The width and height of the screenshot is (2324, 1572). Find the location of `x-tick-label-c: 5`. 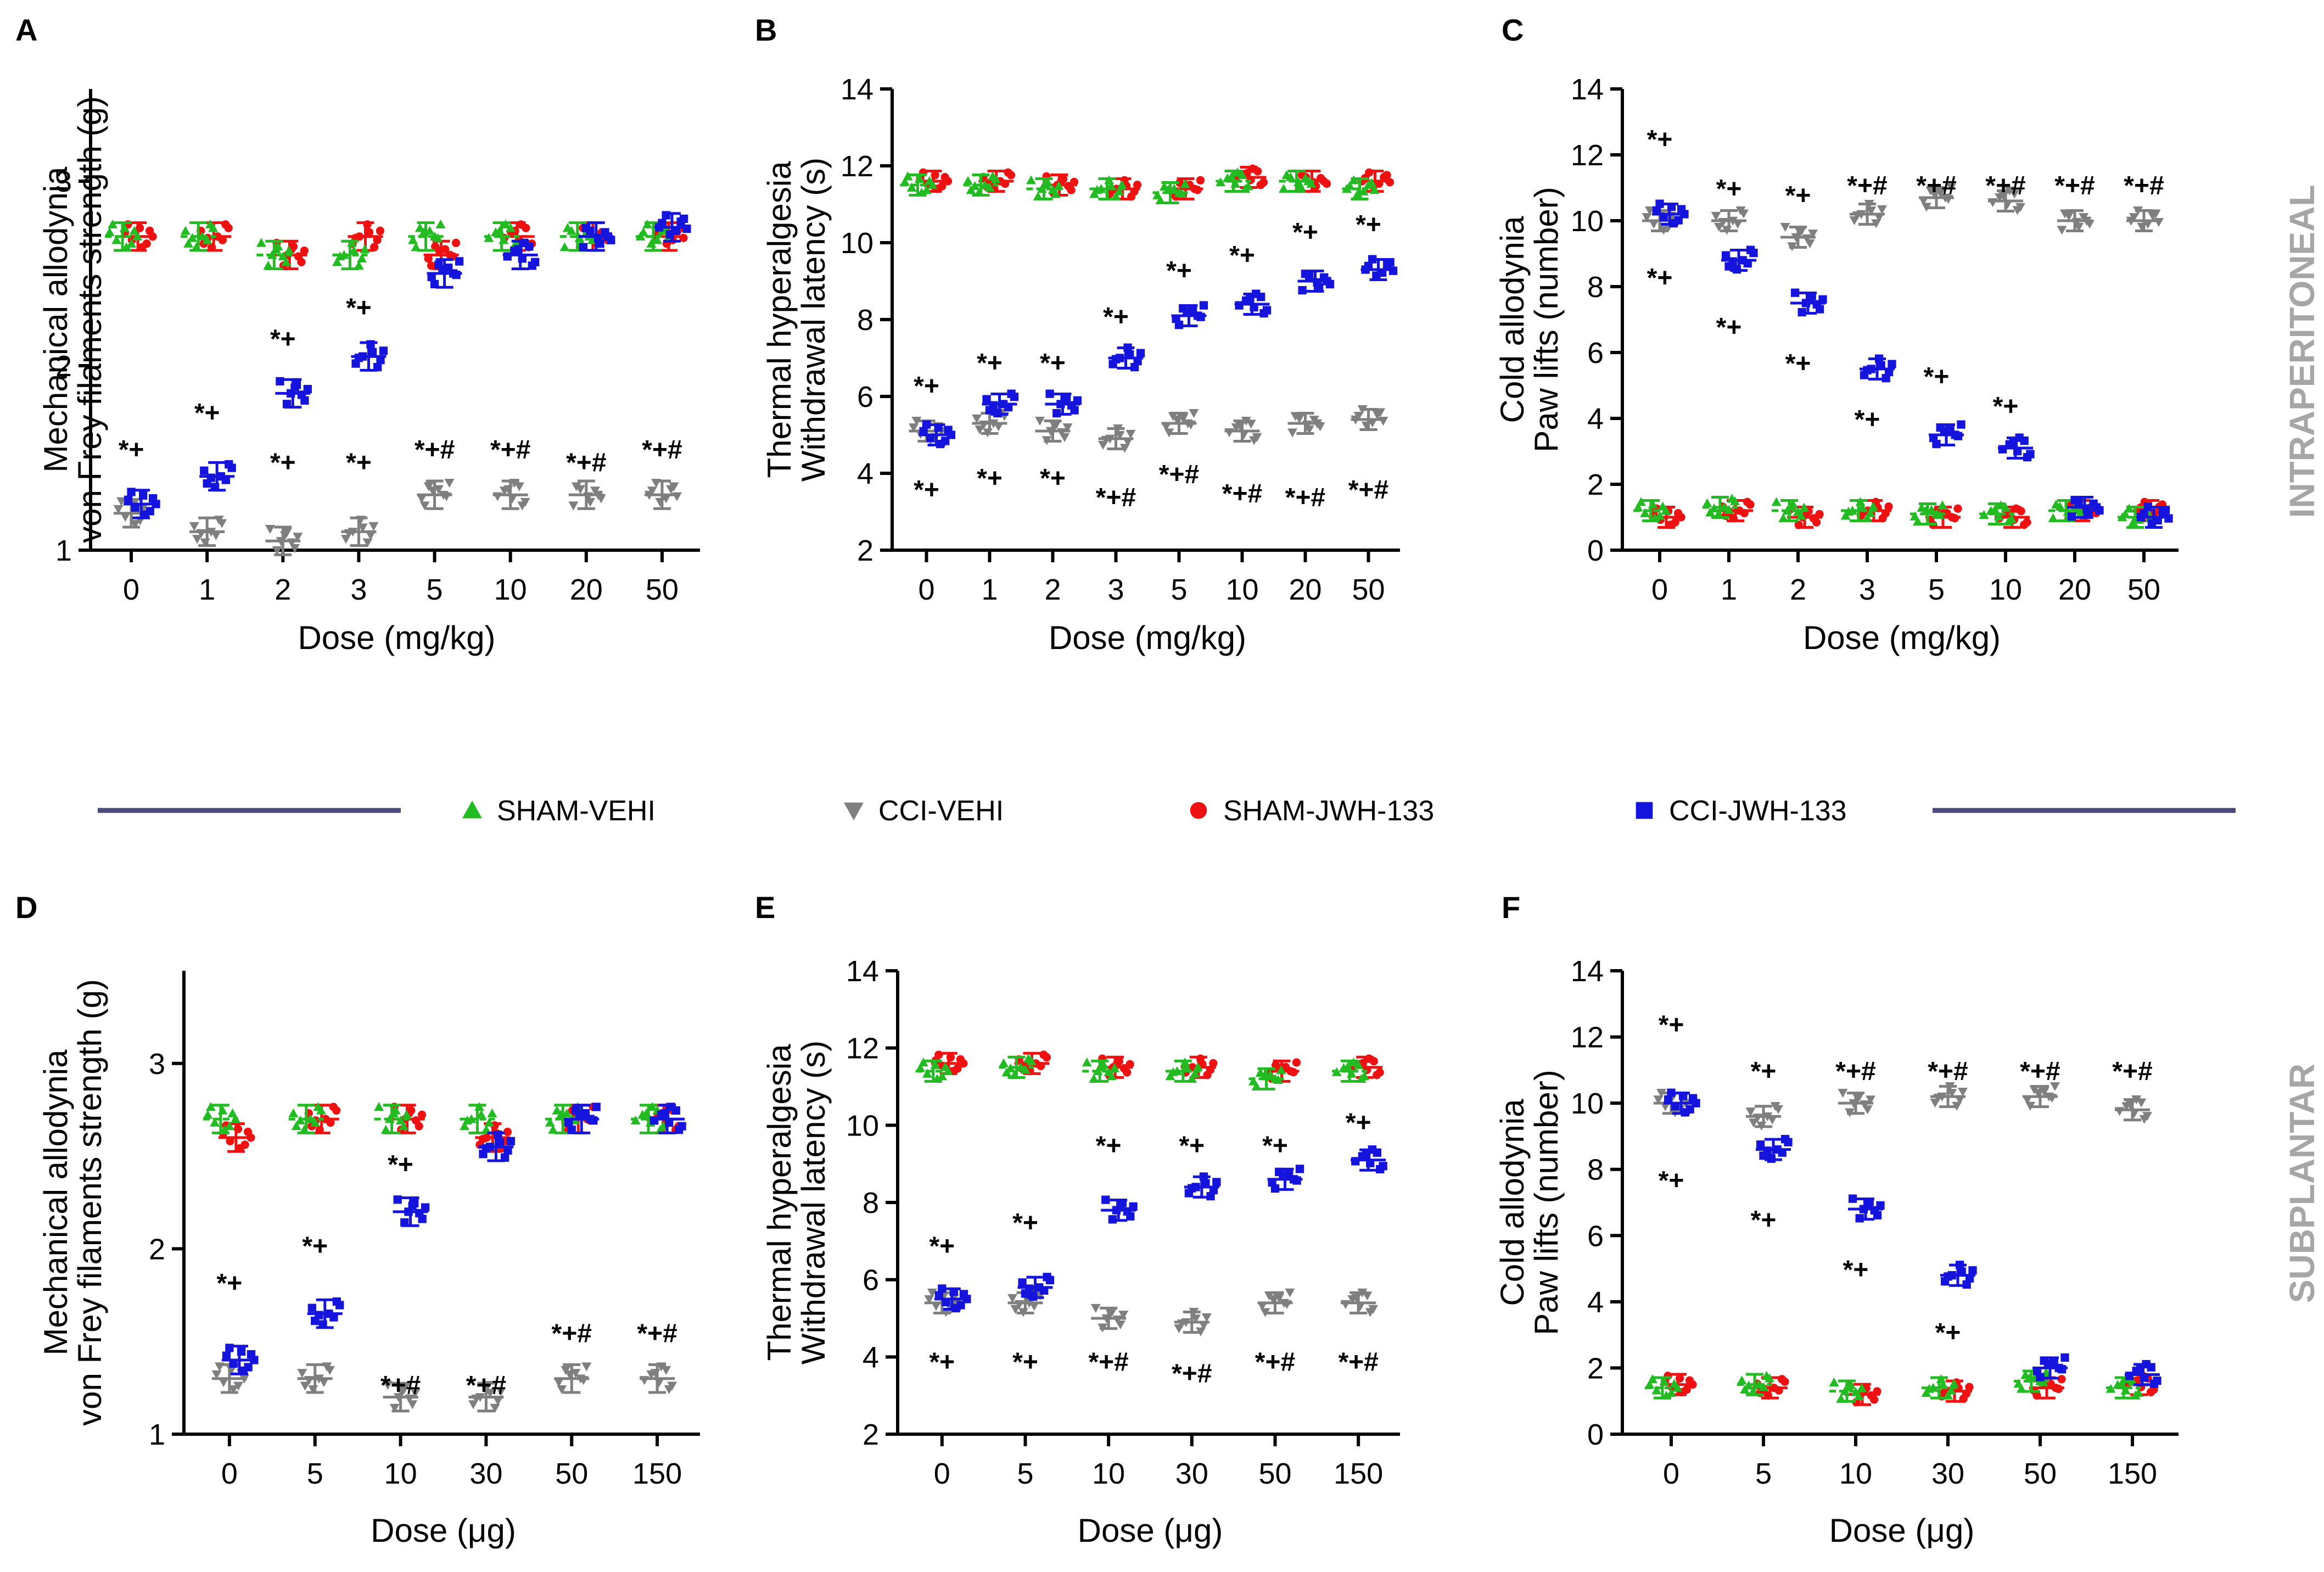

x-tick-label-c: 5 is located at coordinates (1936, 589).